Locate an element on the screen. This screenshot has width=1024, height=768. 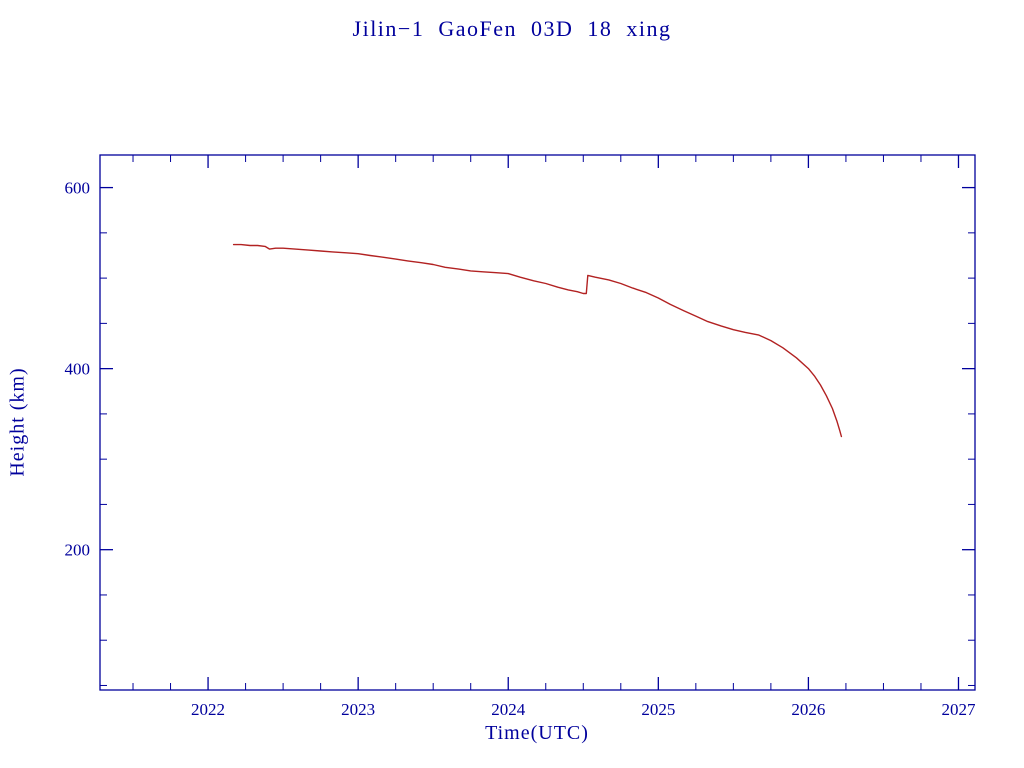
y-tick-label: 600 is located at coordinates (78, 188).